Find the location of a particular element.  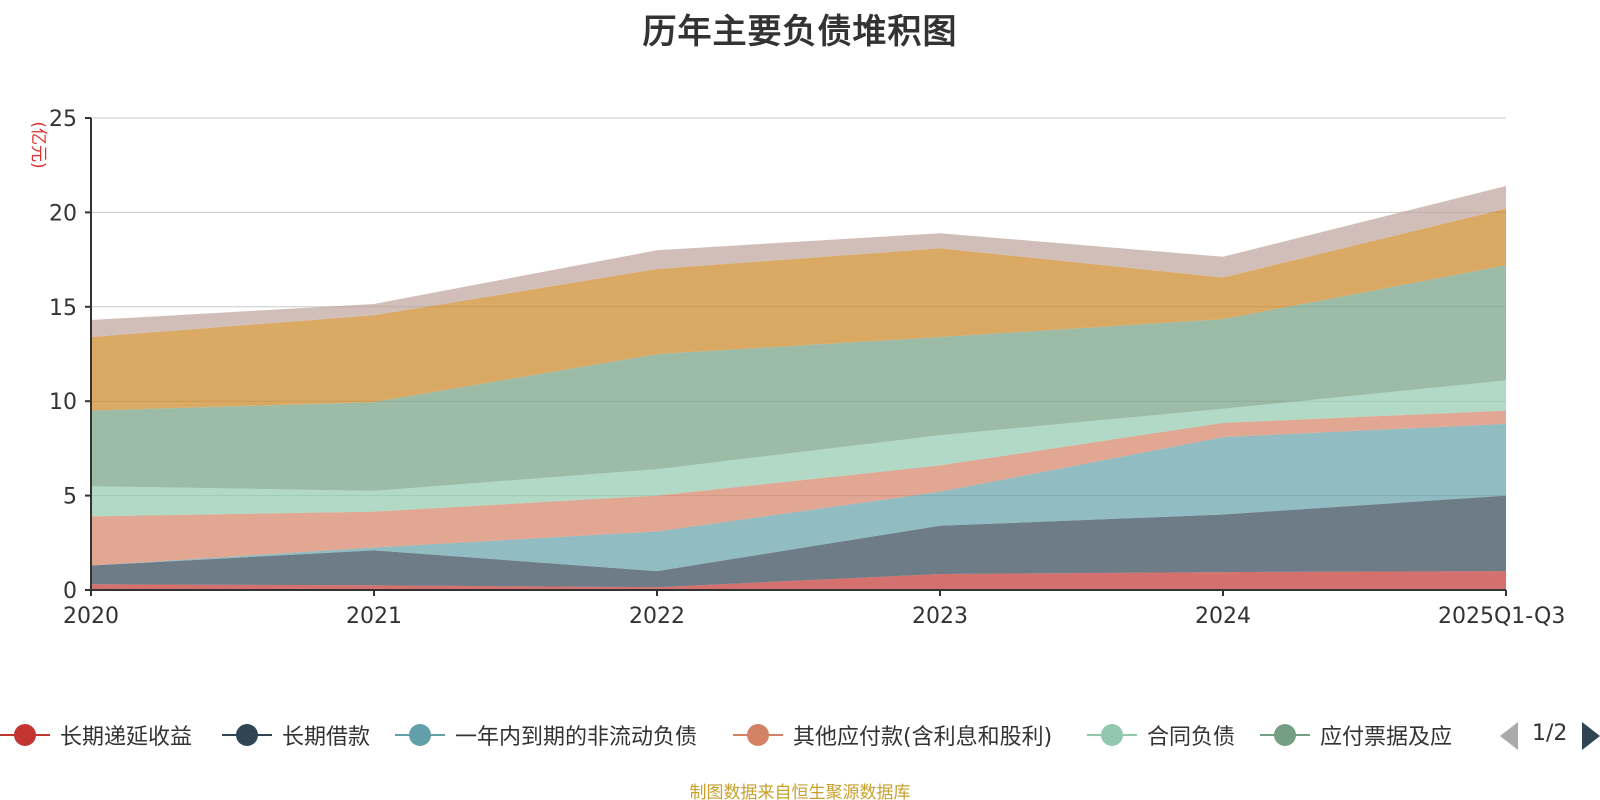

legend-page-indicator: 1/2 is located at coordinates (1550, 733).